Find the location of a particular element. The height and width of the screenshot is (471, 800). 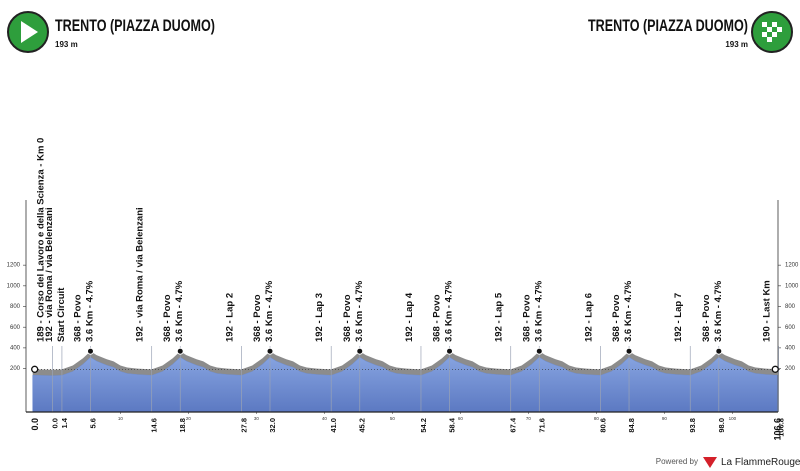

km-label: 5.6 is located at coordinates (92, 423).